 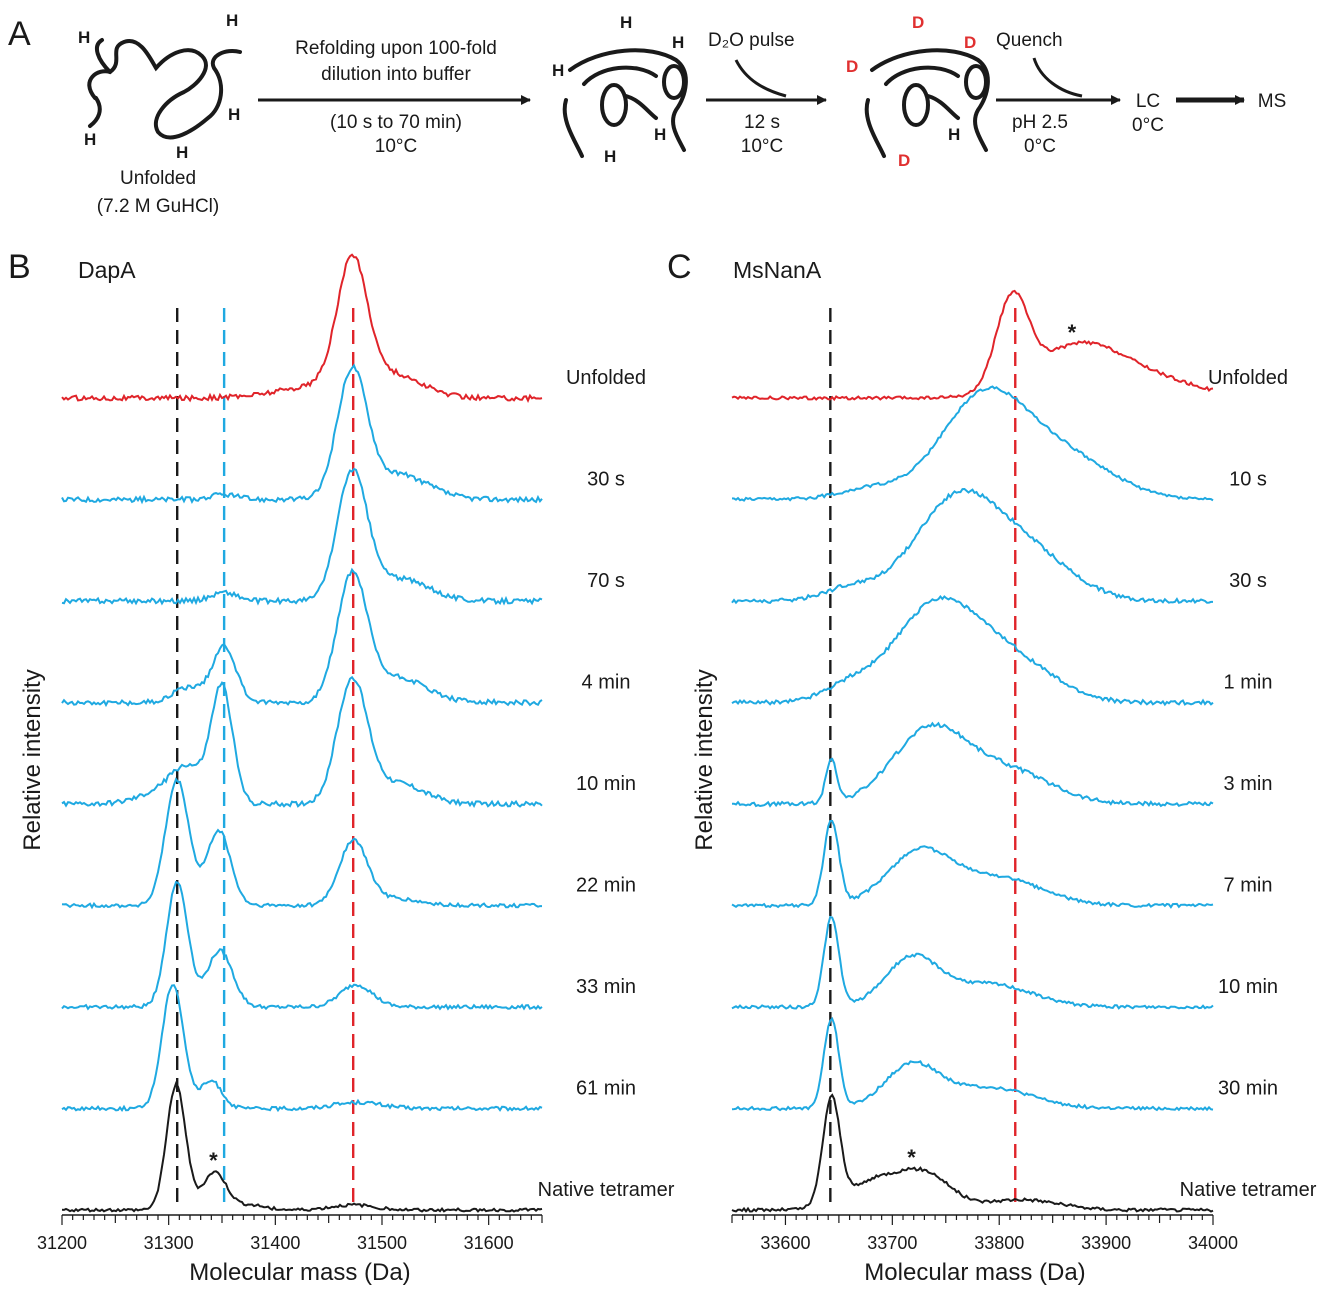 I want to click on lc-label: LC, so click(x=1148, y=101).